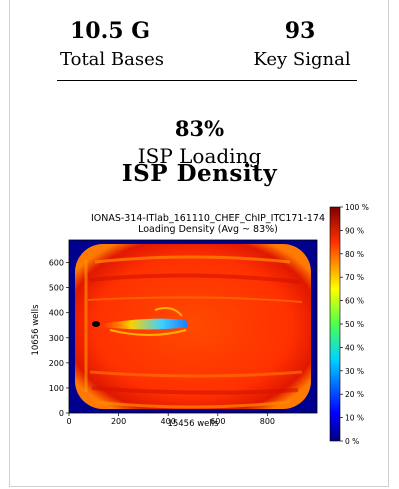 The width and height of the screenshot is (399, 489). Describe the element at coordinates (199, 173) in the screenshot. I see `section-title: ISP Density` at that location.